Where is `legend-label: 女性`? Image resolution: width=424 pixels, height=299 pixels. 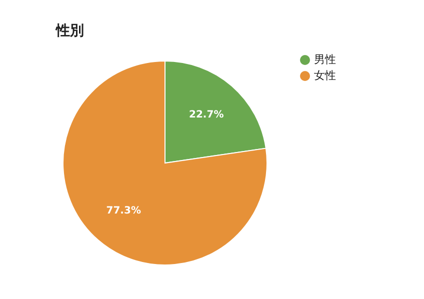 legend-label: 女性 is located at coordinates (325, 75).